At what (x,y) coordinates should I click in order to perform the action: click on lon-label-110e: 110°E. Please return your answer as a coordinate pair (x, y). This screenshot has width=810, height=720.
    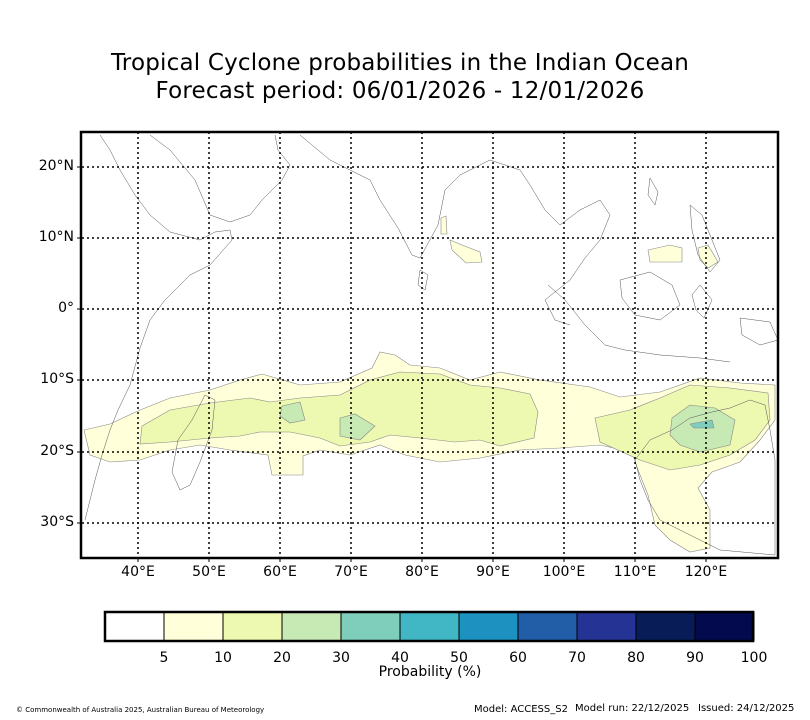
    Looking at the image, I should click on (635, 572).